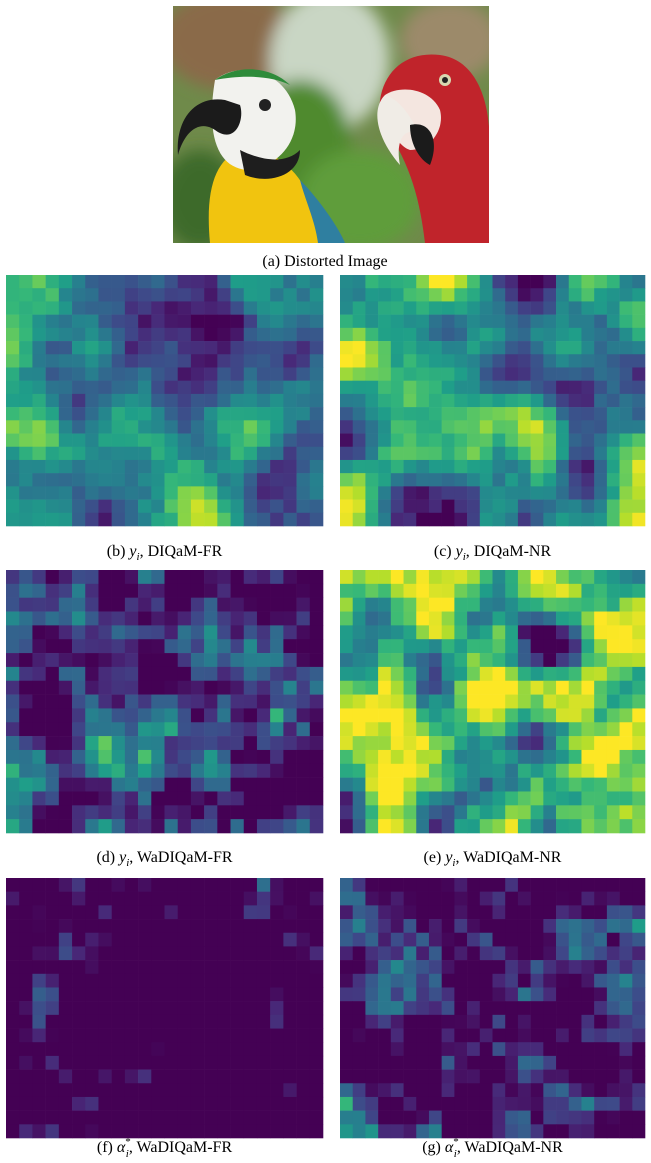 This screenshot has width=651, height=1163. Describe the element at coordinates (508, 857) in the screenshot. I see `caption-text: , WaDIQaM-NR` at that location.